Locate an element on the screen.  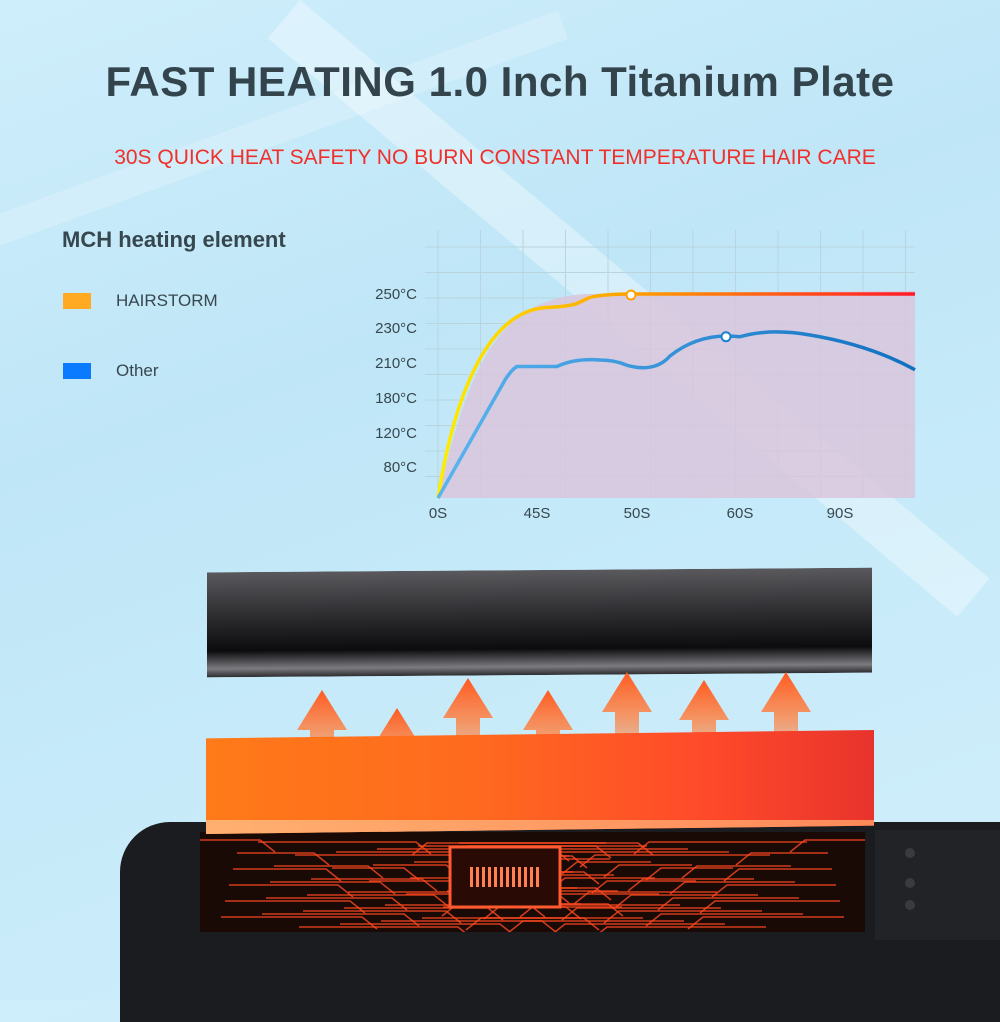
flat-iron-controls is located at coordinates (937, 885).